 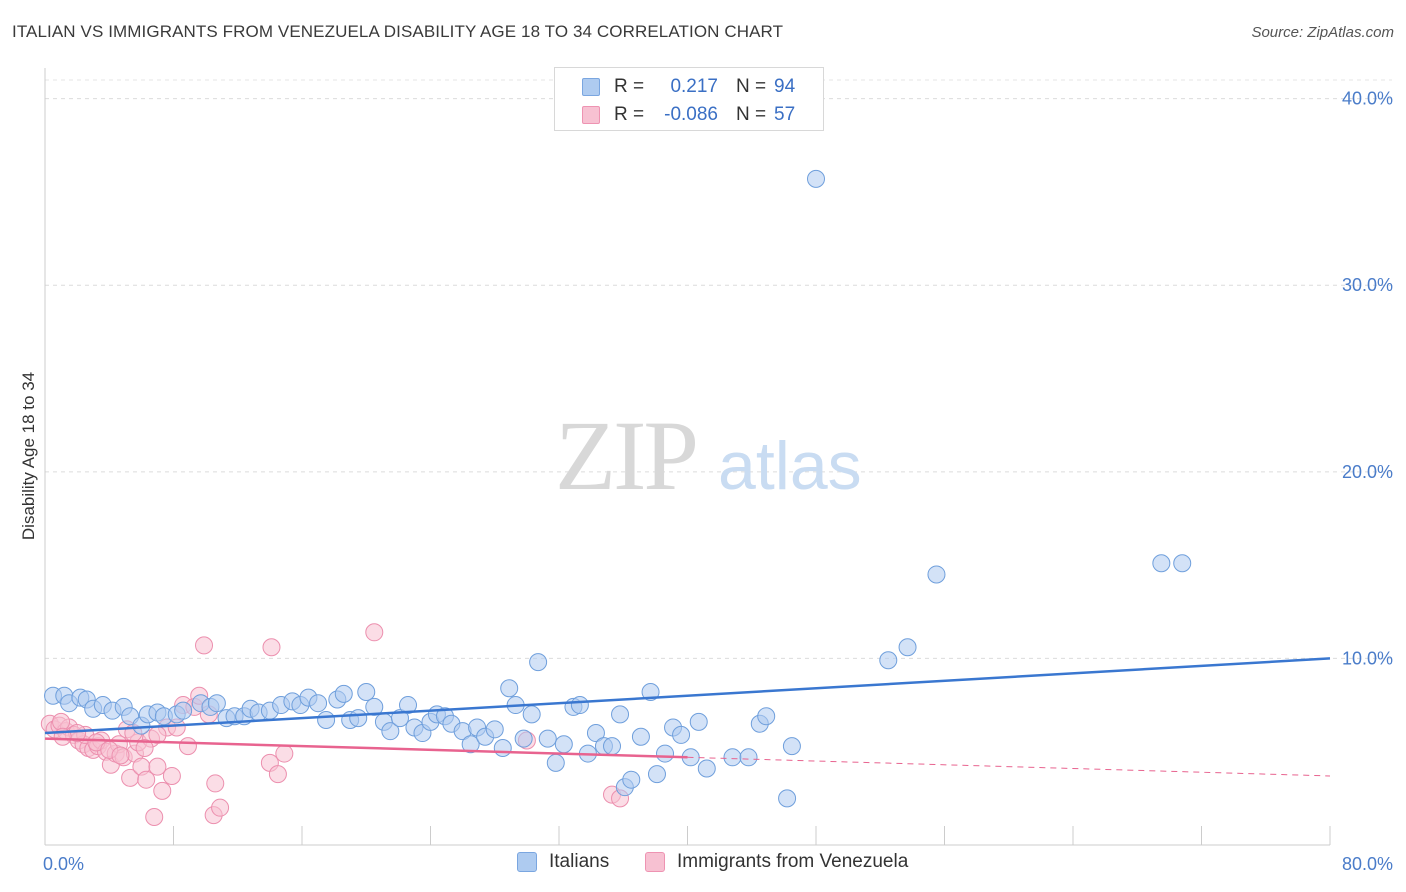 What do you see at coordinates (1322, 32) in the screenshot?
I see `chart-source: Source: ZipAtlas.com` at bounding box center [1322, 32].